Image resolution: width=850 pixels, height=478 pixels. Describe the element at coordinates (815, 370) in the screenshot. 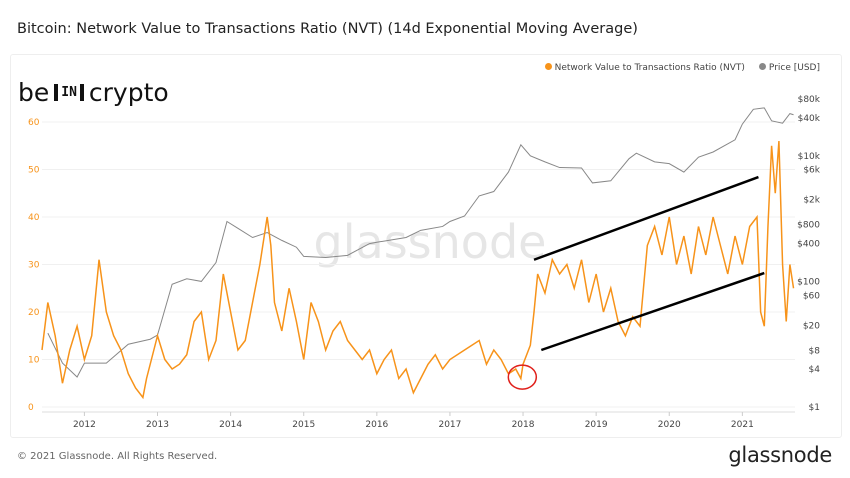

I see `y-right-tick-label: $4` at that location.